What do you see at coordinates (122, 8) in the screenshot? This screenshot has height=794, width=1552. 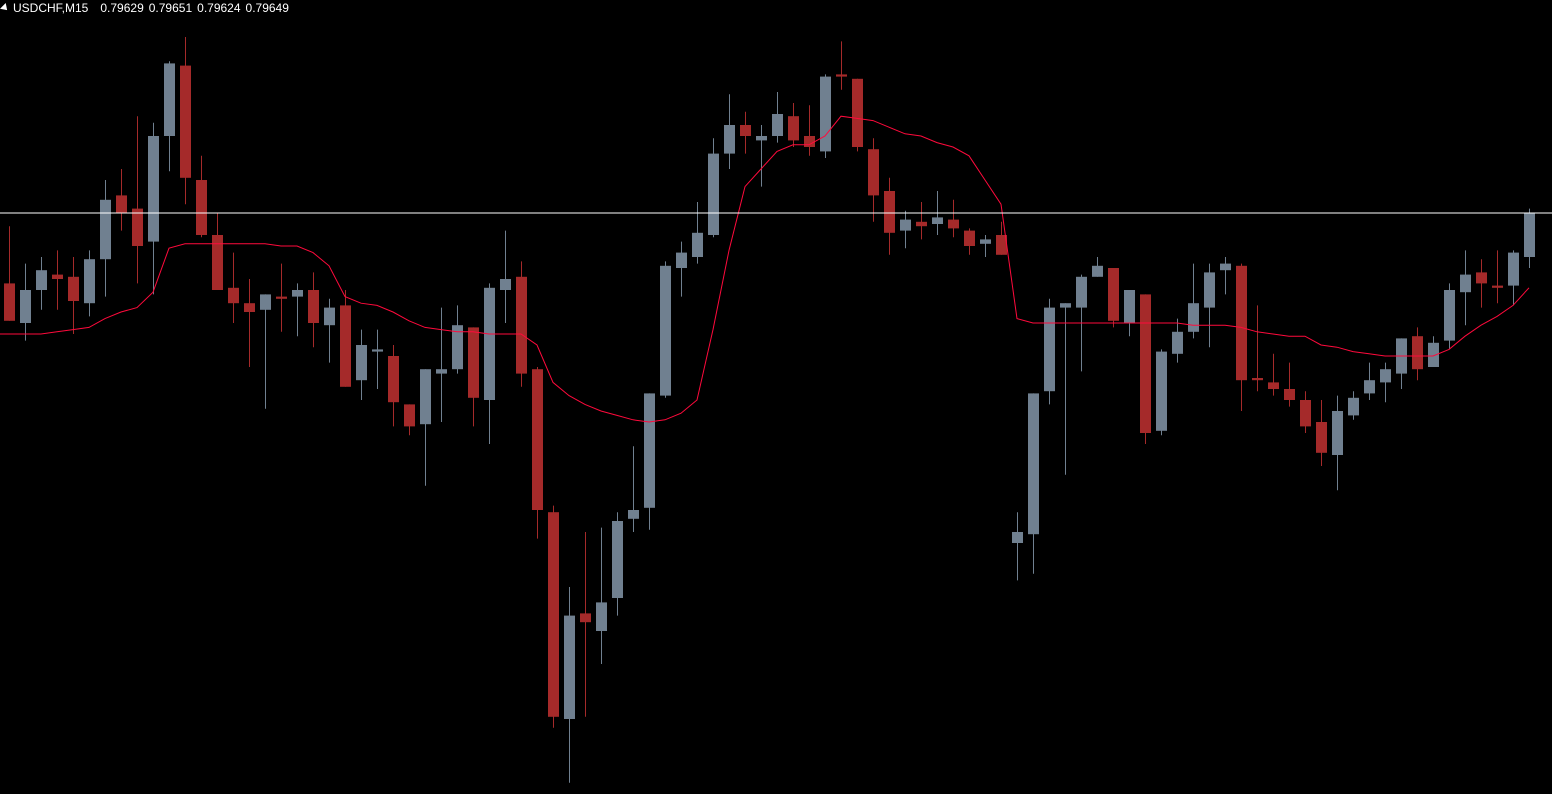 I see `open-price: 0.79629` at bounding box center [122, 8].